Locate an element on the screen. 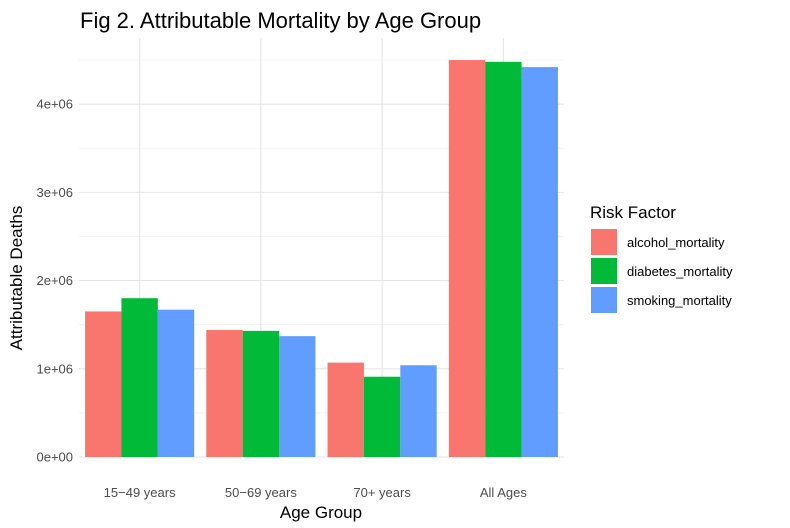 Image resolution: width=790 pixels, height=528 pixels. y-tick-label: 4e+06 is located at coordinates (54, 104).